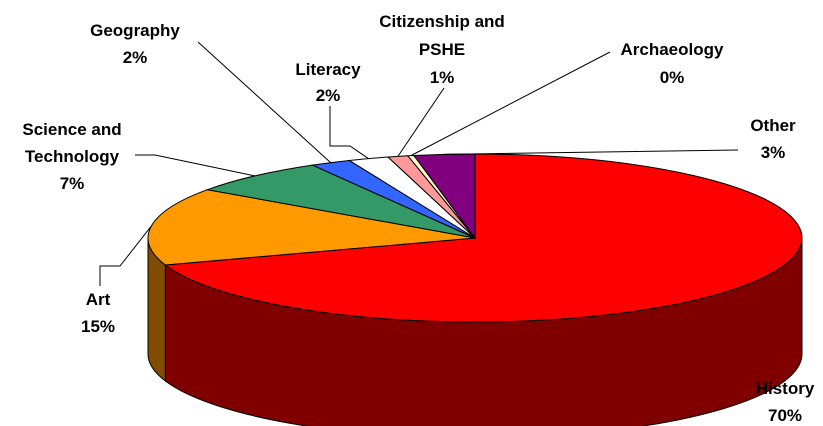 This screenshot has width=823, height=426. I want to click on leader-literacy, so click(349, 133).